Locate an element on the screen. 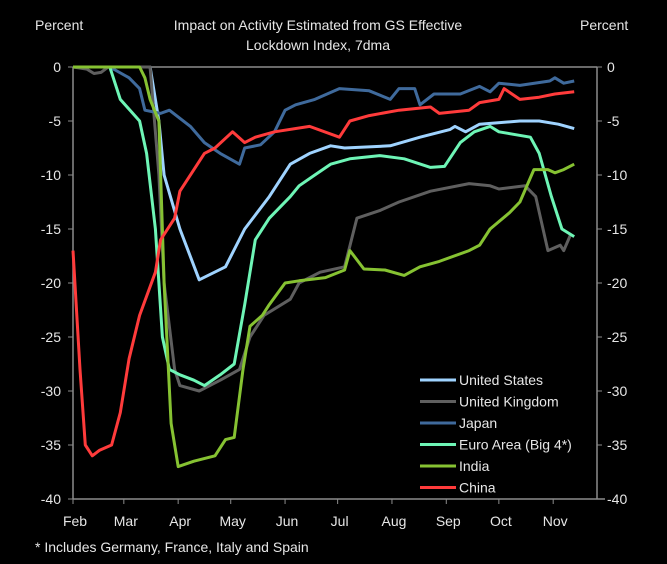  x-tick-label-may: May is located at coordinates (232, 521).